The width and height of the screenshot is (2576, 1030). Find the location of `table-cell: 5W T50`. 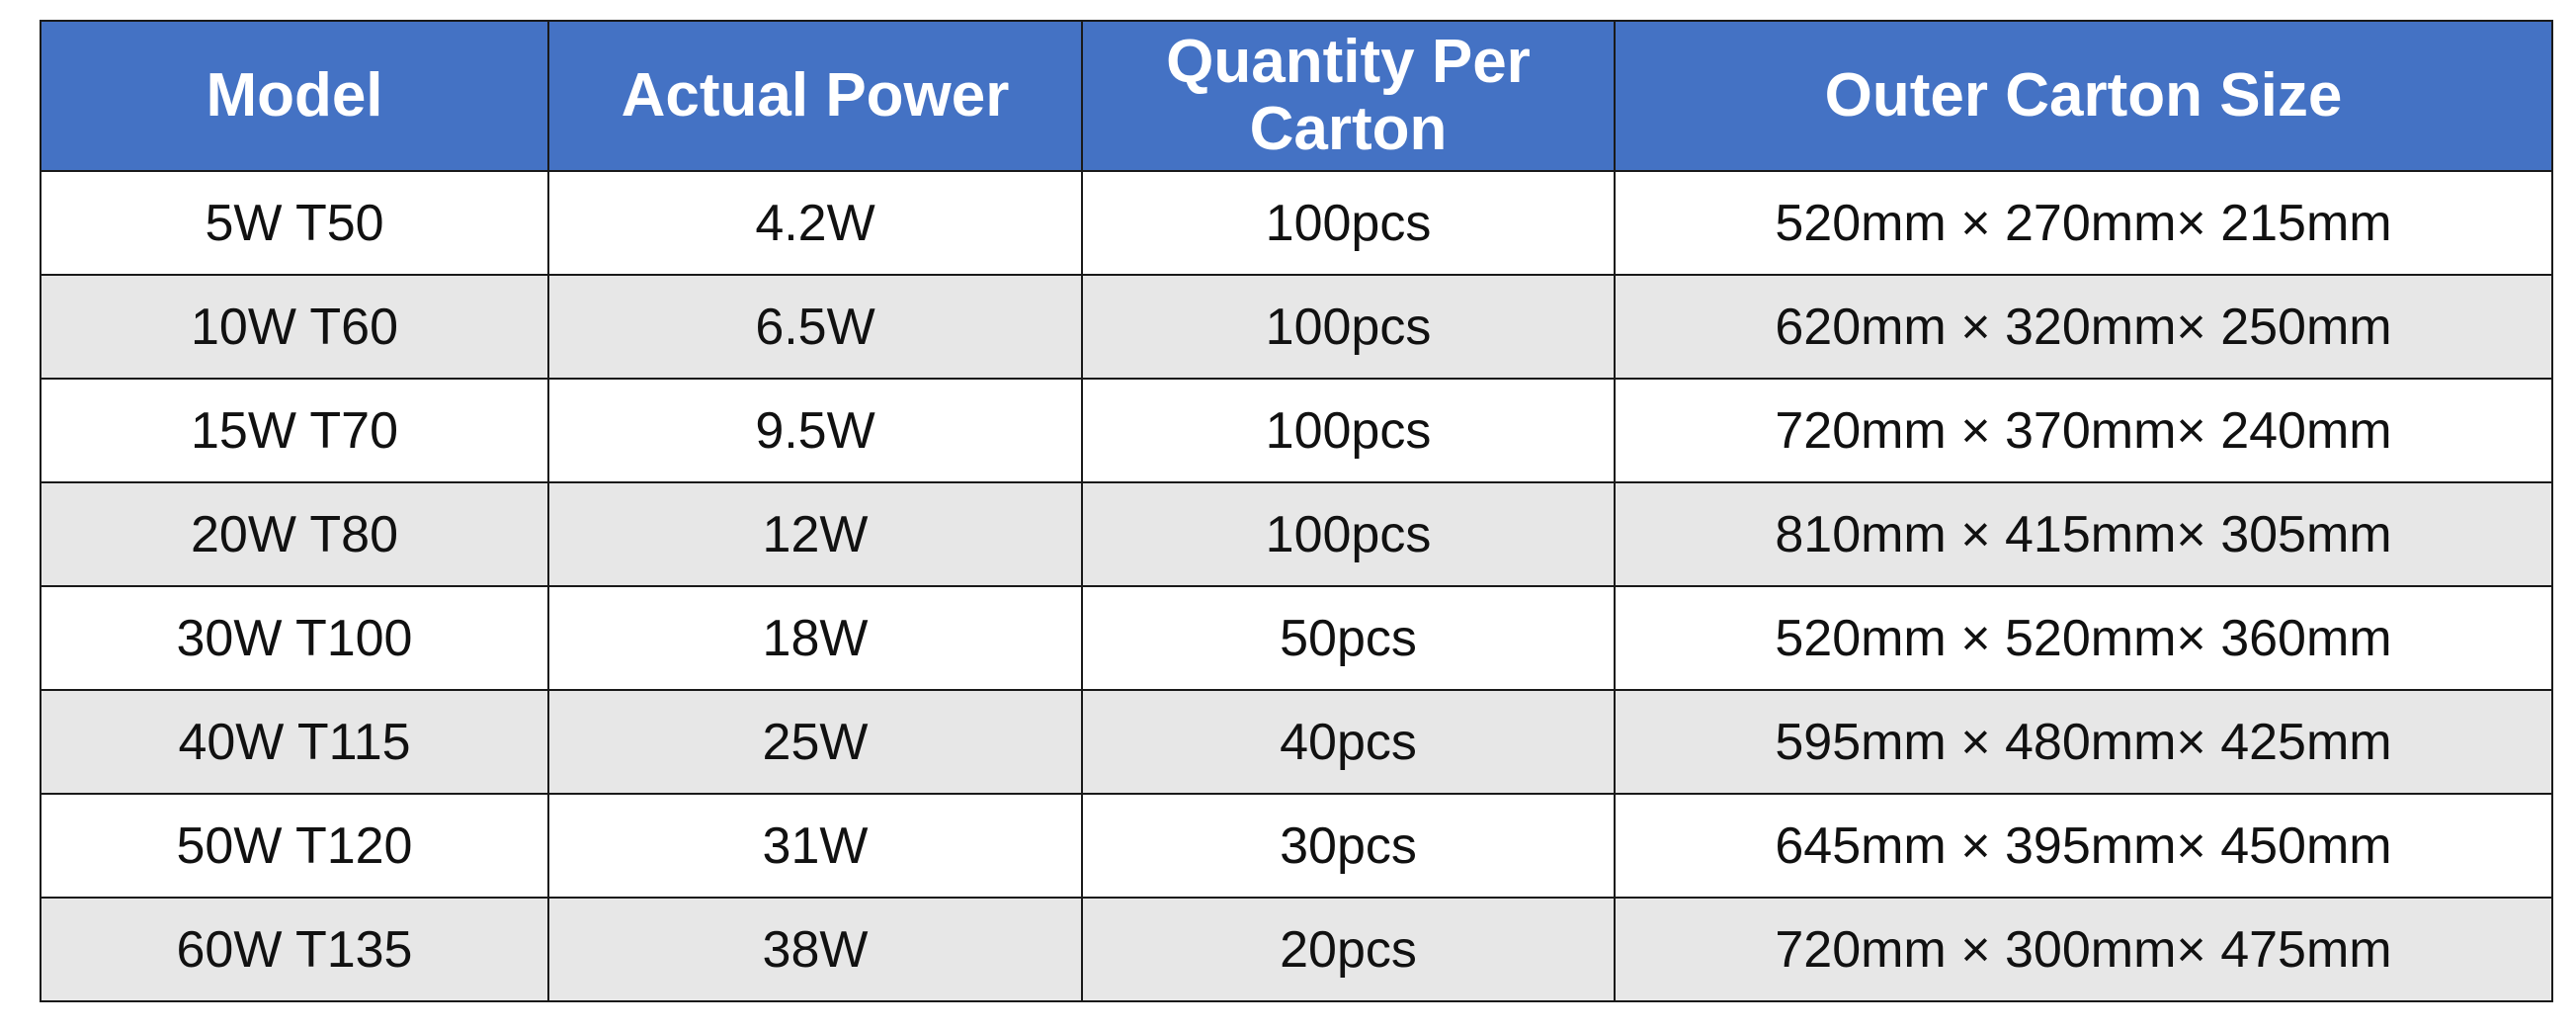

table-cell: 5W T50 is located at coordinates (294, 223).